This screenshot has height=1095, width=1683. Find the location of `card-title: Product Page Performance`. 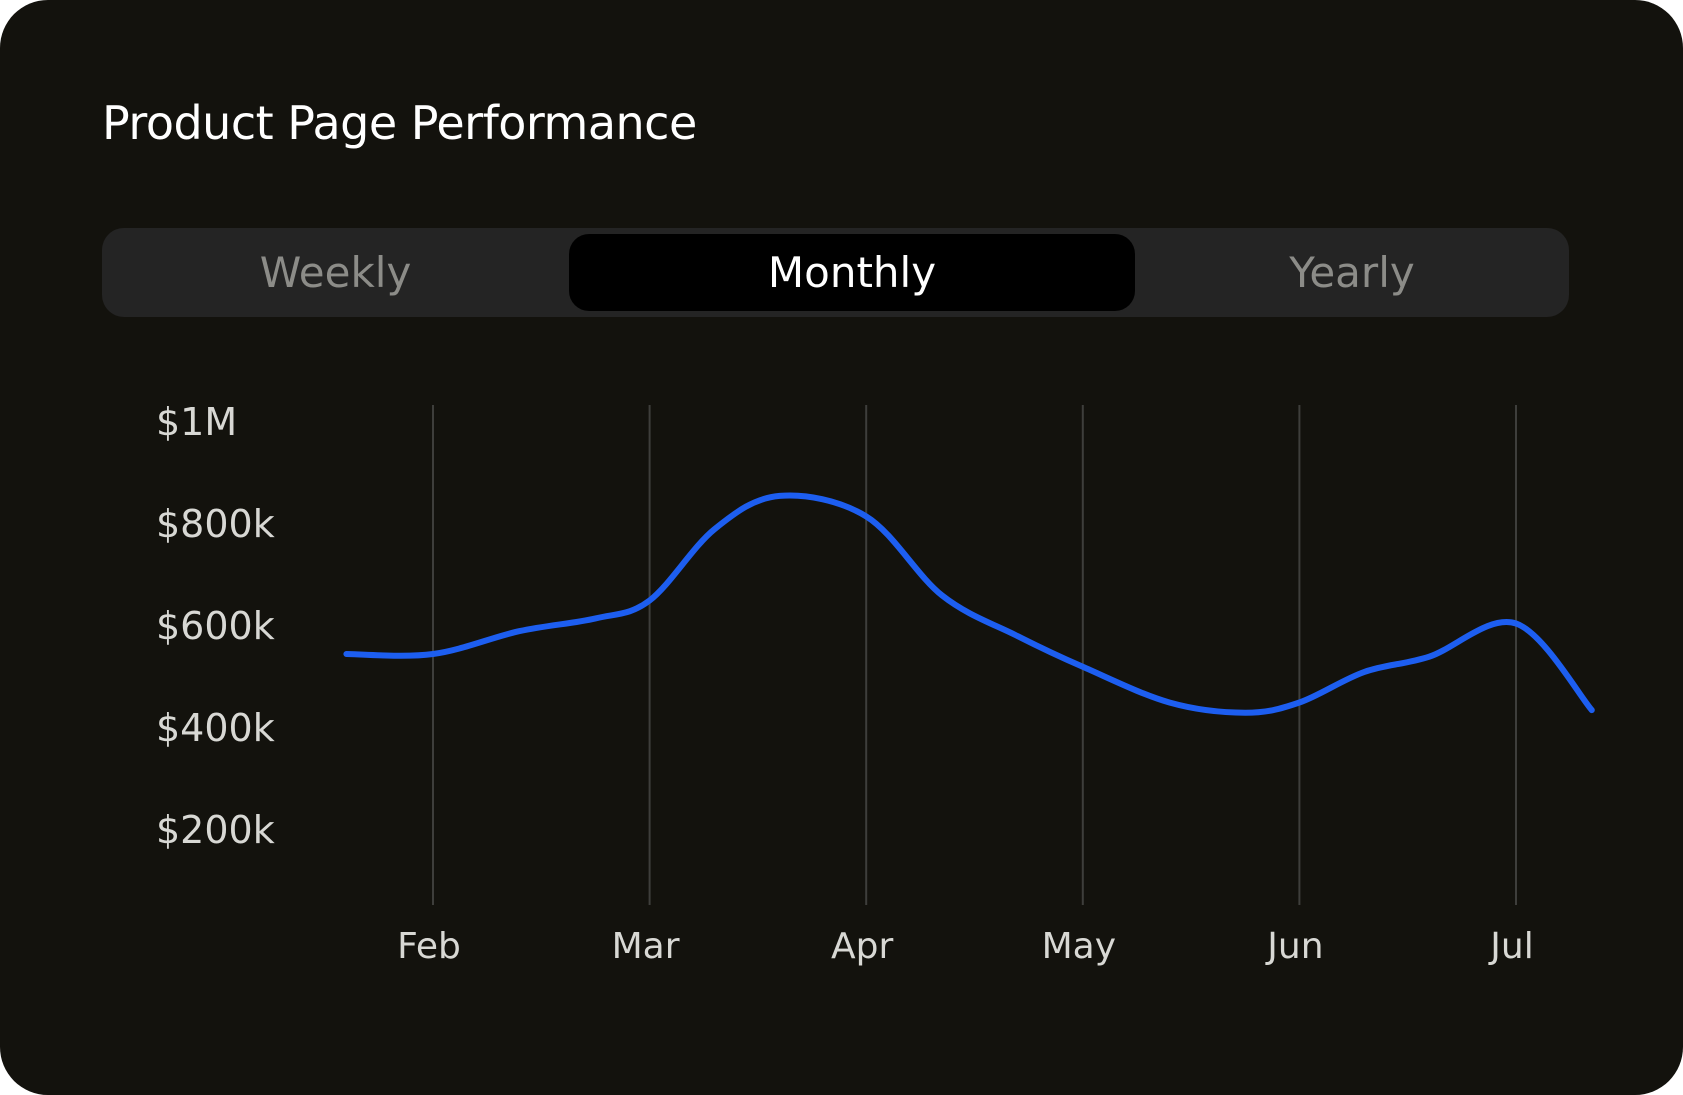

card-title: Product Page Performance is located at coordinates (399, 123).